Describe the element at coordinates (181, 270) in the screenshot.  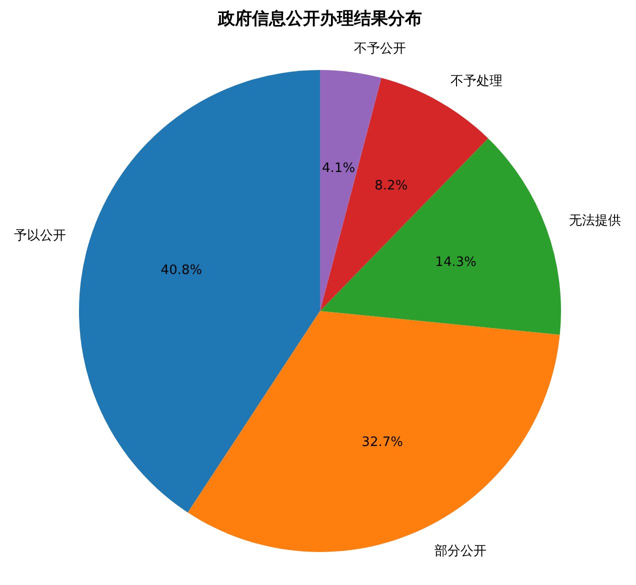
I see `data-label: 40.8%` at that location.